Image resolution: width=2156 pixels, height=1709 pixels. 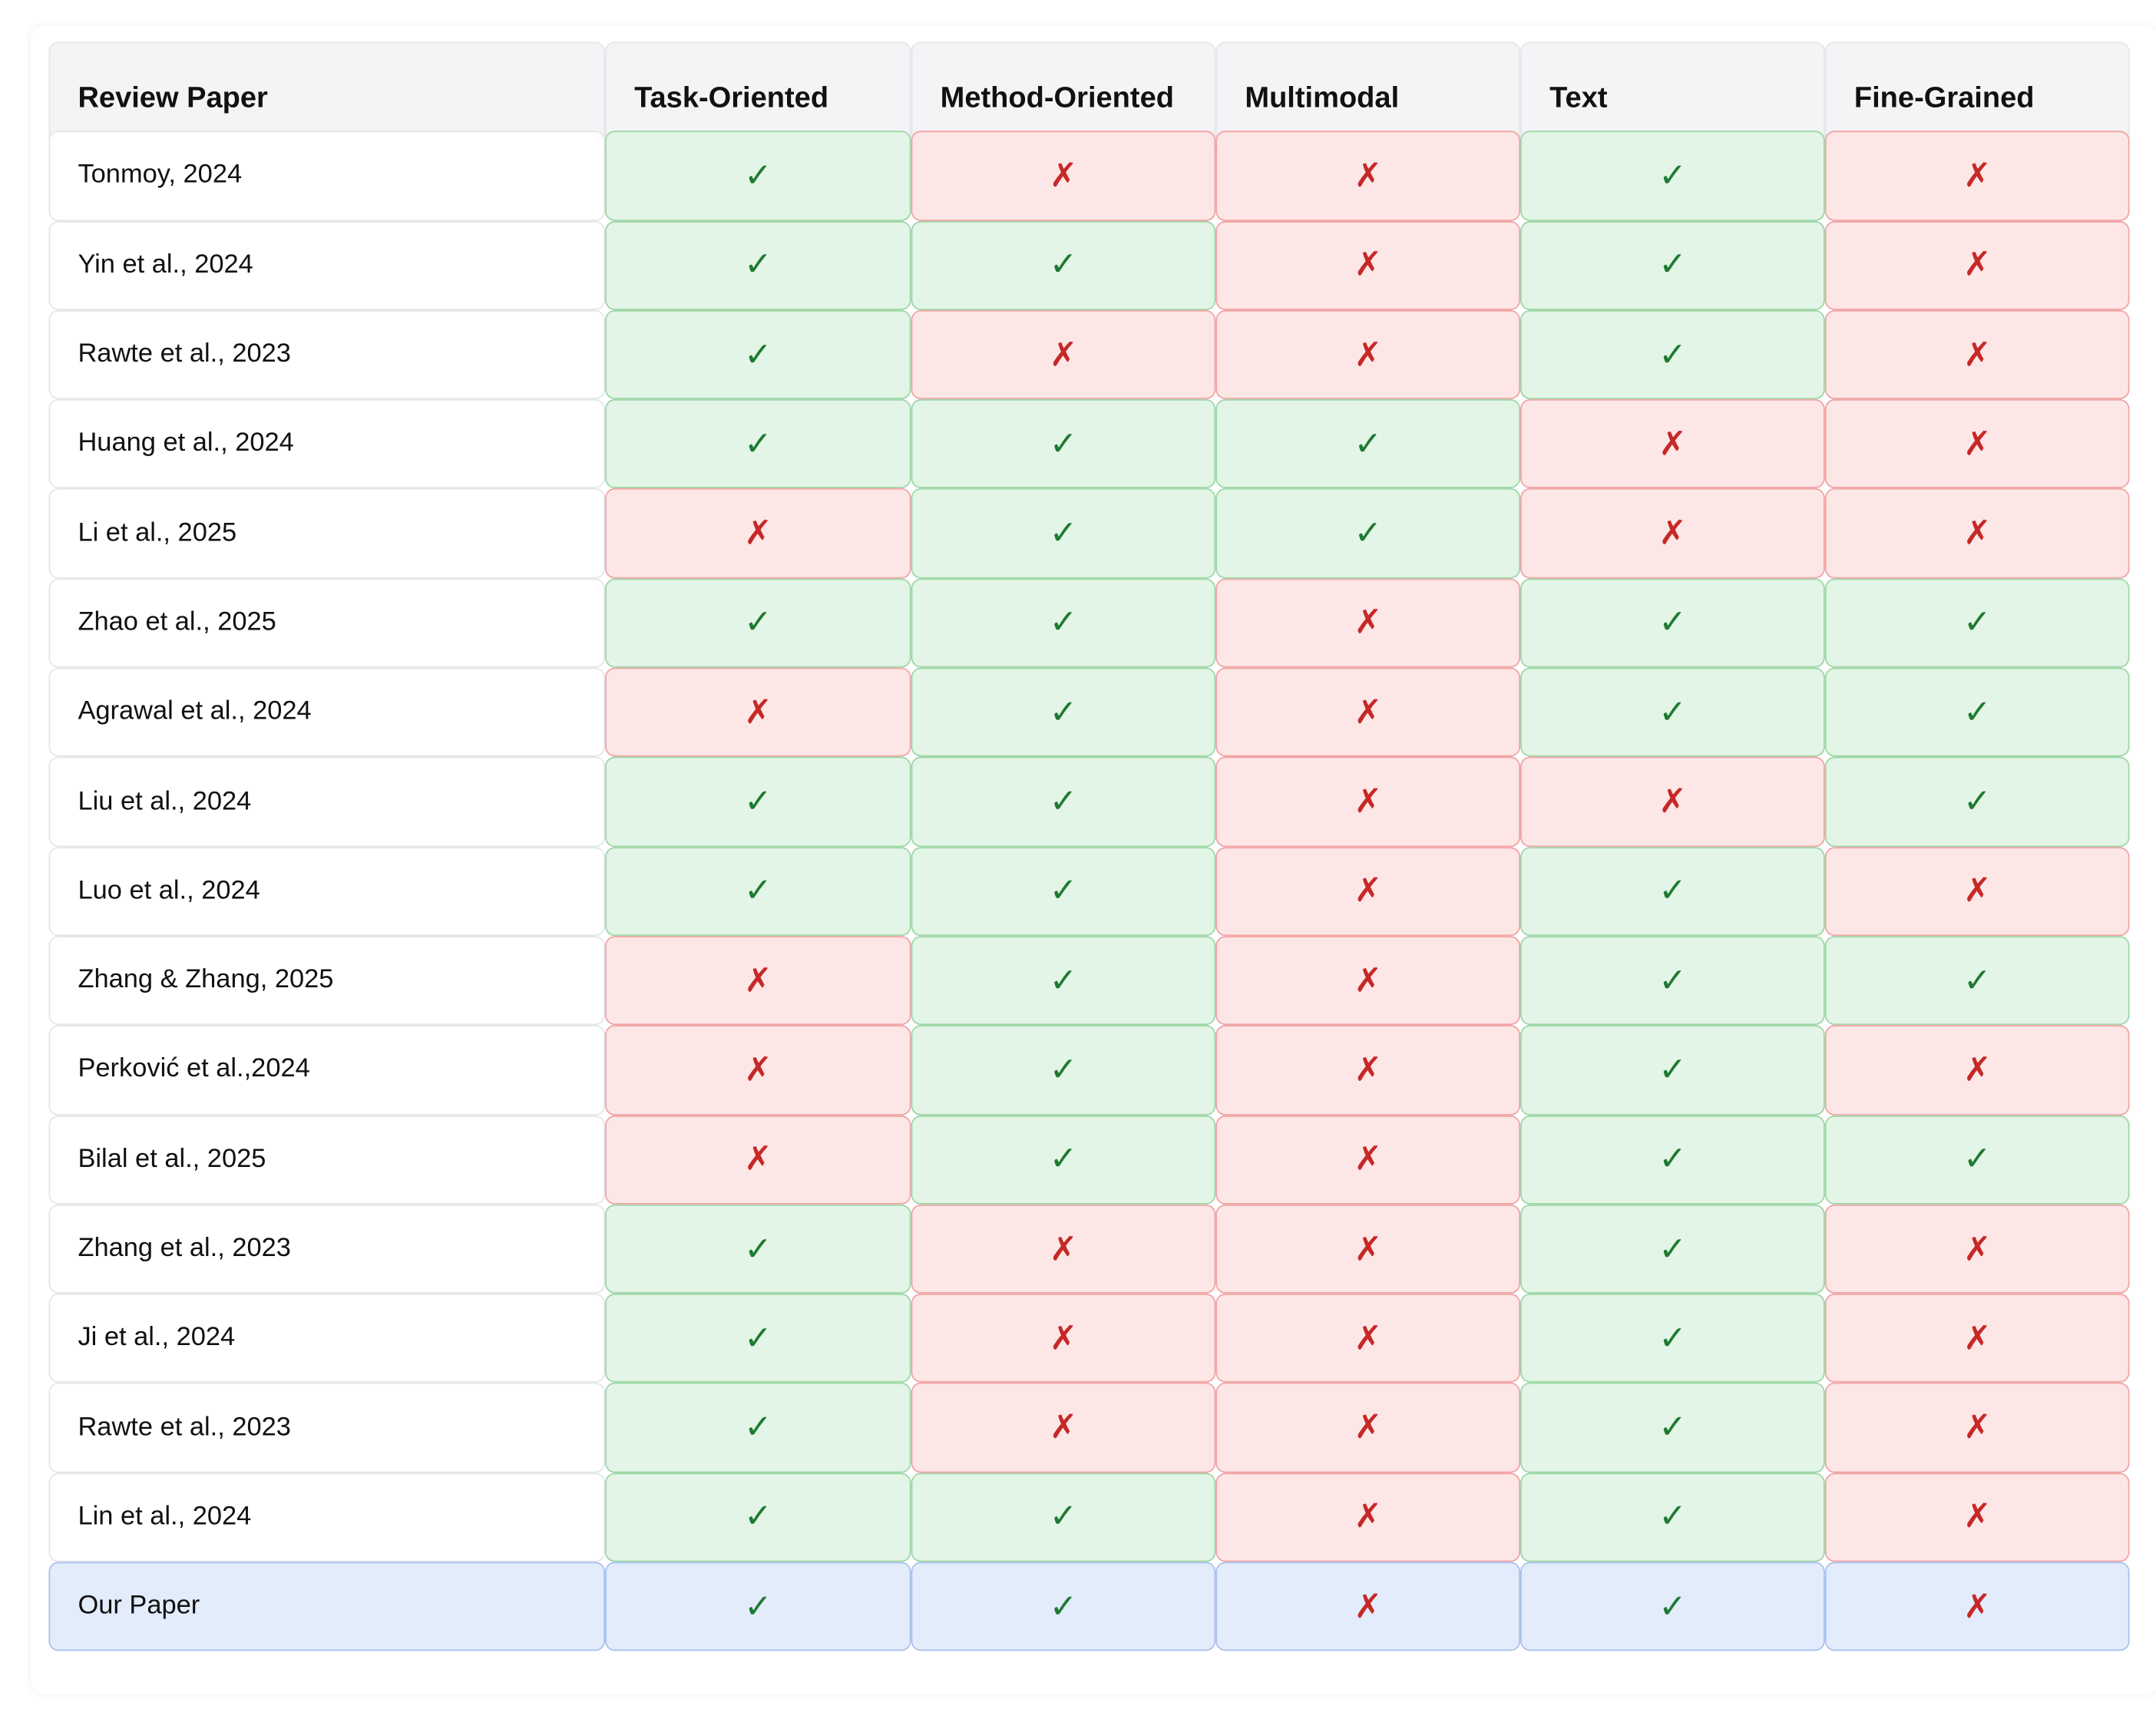 I want to click on paper-name: Zhang et al., 2023, so click(x=327, y=1249).